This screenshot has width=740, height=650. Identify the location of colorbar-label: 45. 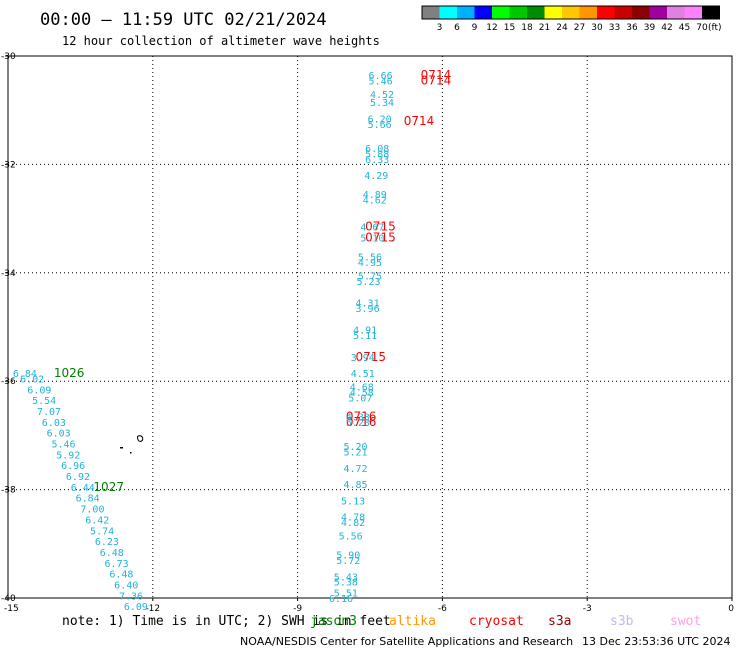
(684, 28).